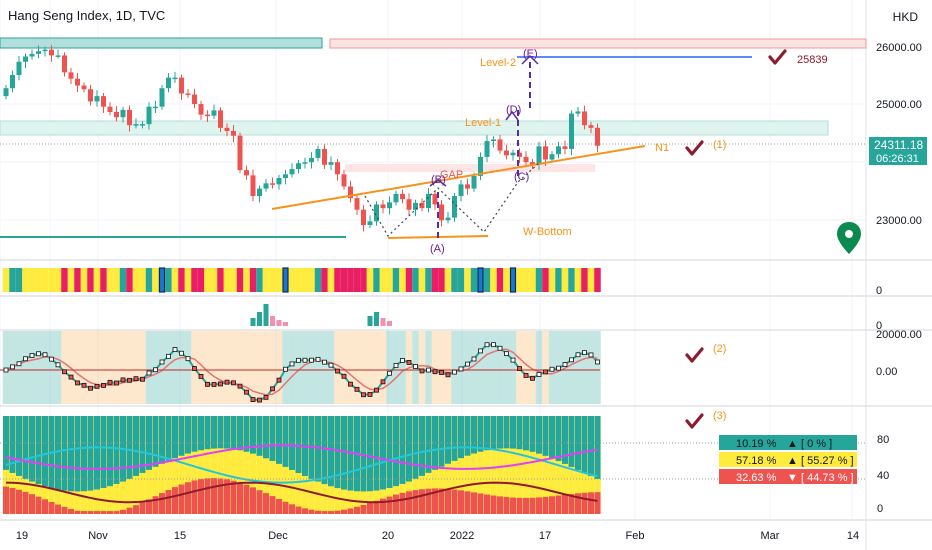 The height and width of the screenshot is (550, 932). I want to click on label-level2: Level-2, so click(498, 63).